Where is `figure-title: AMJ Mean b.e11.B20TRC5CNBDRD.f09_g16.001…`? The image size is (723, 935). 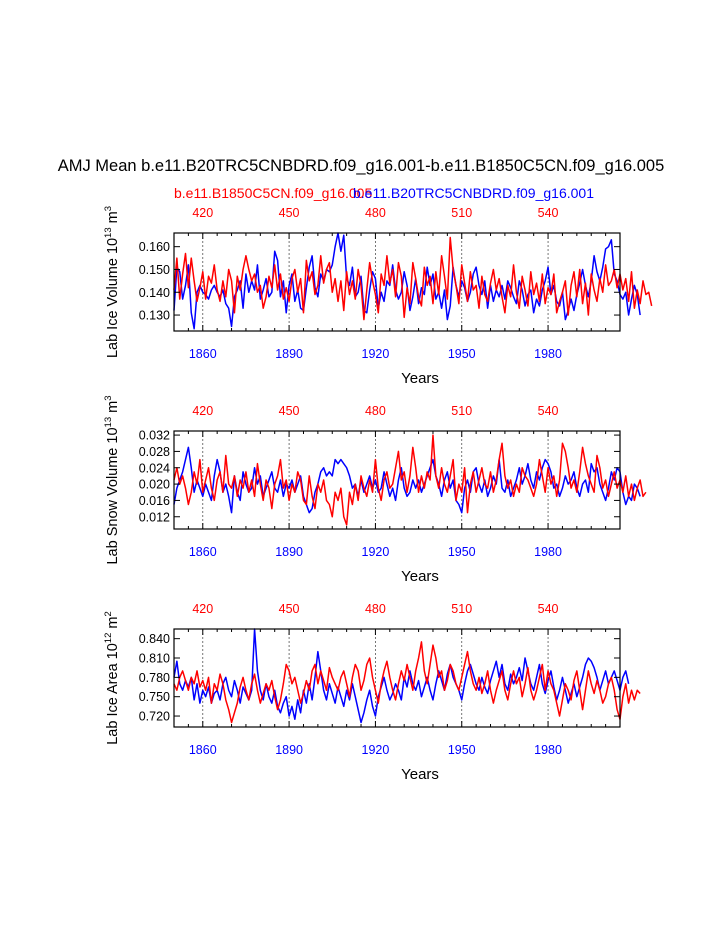
figure-title: AMJ Mean b.e11.B20TRC5CNBDRD.f09_g16.001… is located at coordinates (361, 166).